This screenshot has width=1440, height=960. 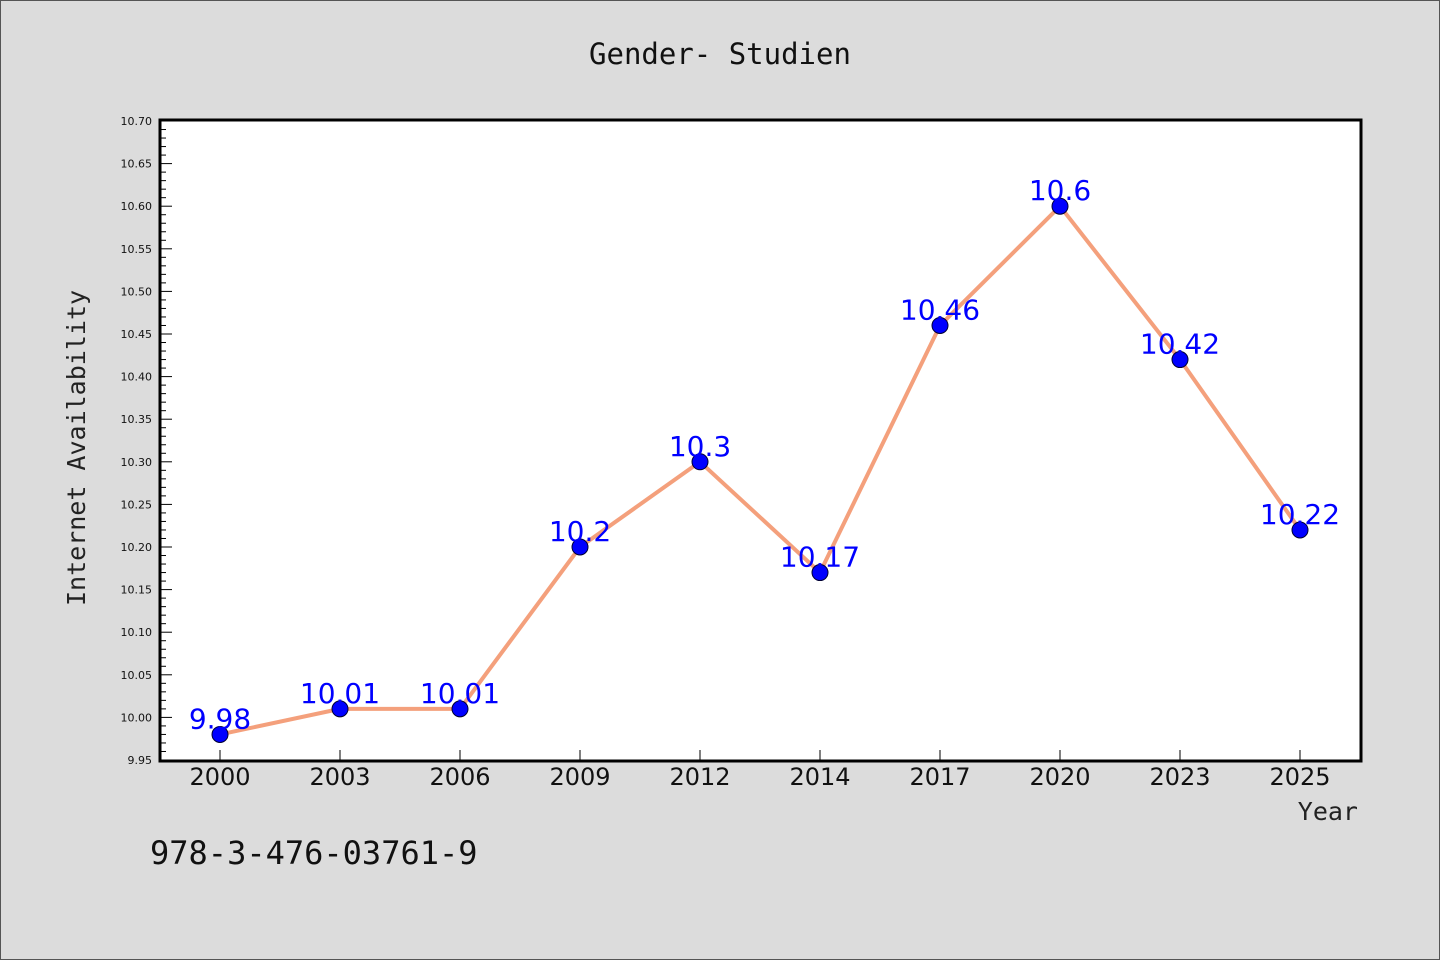 What do you see at coordinates (137, 590) in the screenshot?
I see `y-tick-label: 10.15` at bounding box center [137, 590].